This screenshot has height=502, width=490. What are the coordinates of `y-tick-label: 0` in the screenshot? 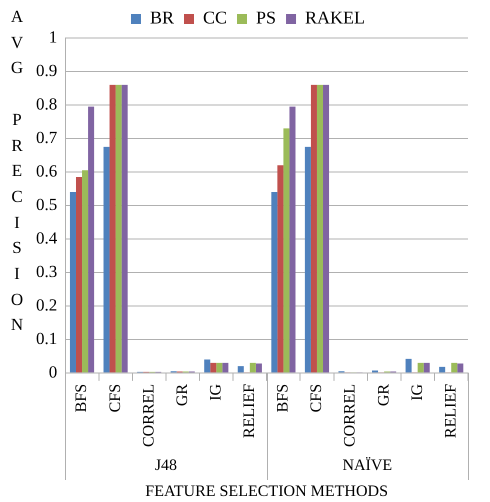 It's located at (53, 372).